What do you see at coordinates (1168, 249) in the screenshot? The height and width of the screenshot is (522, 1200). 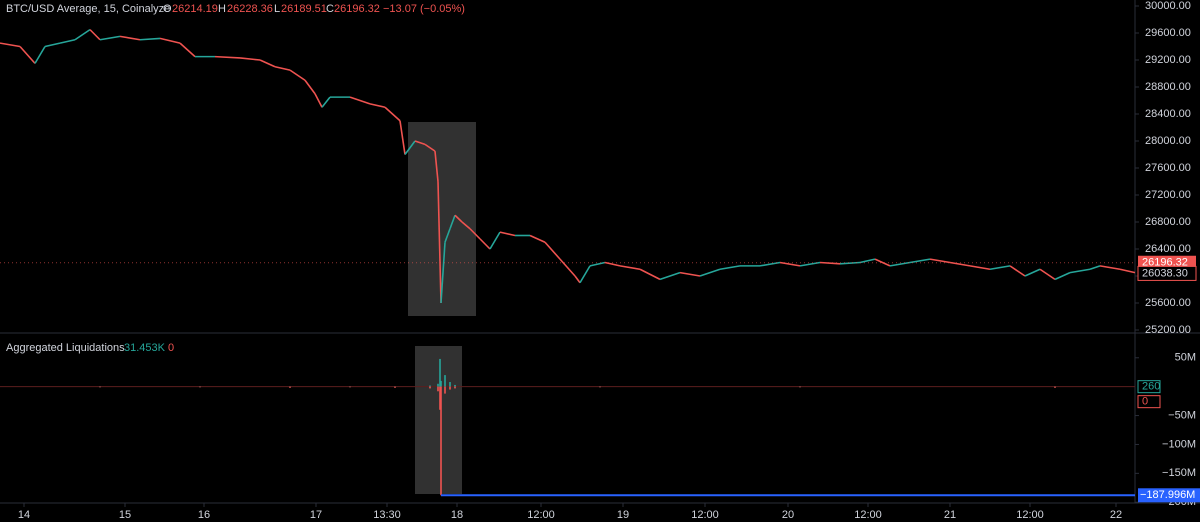 I see `y-tick-label: 26400.00` at bounding box center [1168, 249].